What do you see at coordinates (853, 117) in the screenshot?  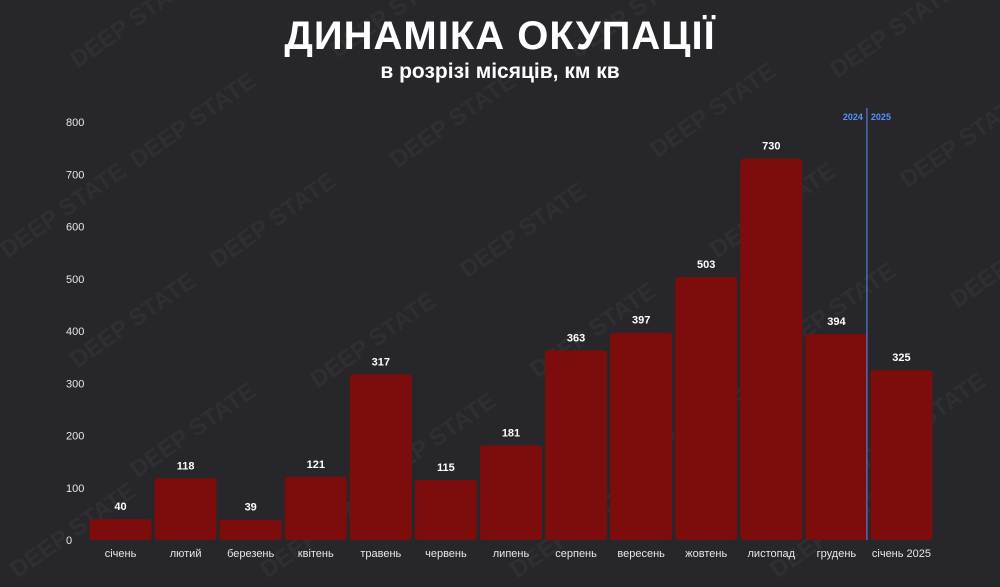 I see `year-label-left: 2024` at bounding box center [853, 117].